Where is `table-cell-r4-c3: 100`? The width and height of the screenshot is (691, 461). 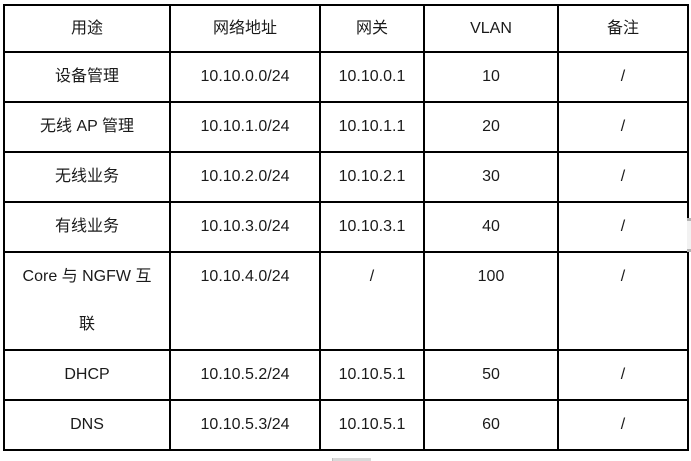
table-cell-r4-c3: 100 is located at coordinates (491, 301).